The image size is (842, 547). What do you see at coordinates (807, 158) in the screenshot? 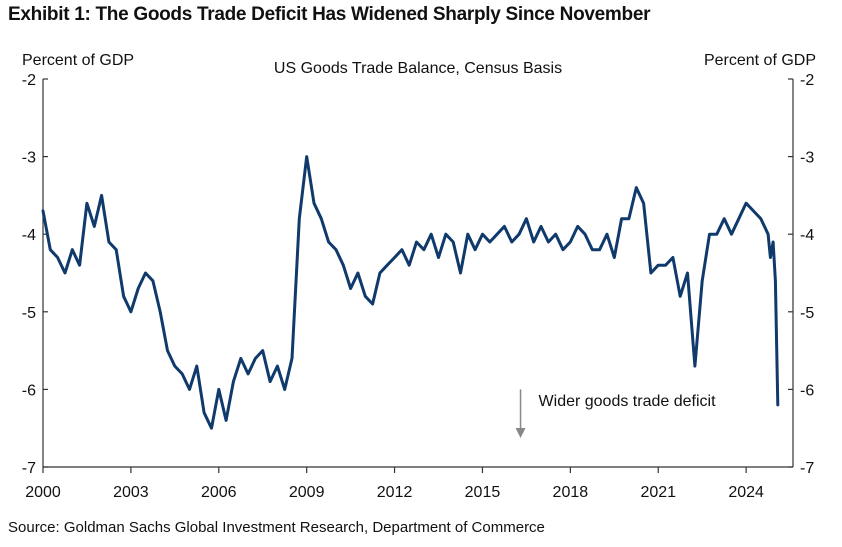
I see `y-tick-label-right: -3` at bounding box center [807, 158].